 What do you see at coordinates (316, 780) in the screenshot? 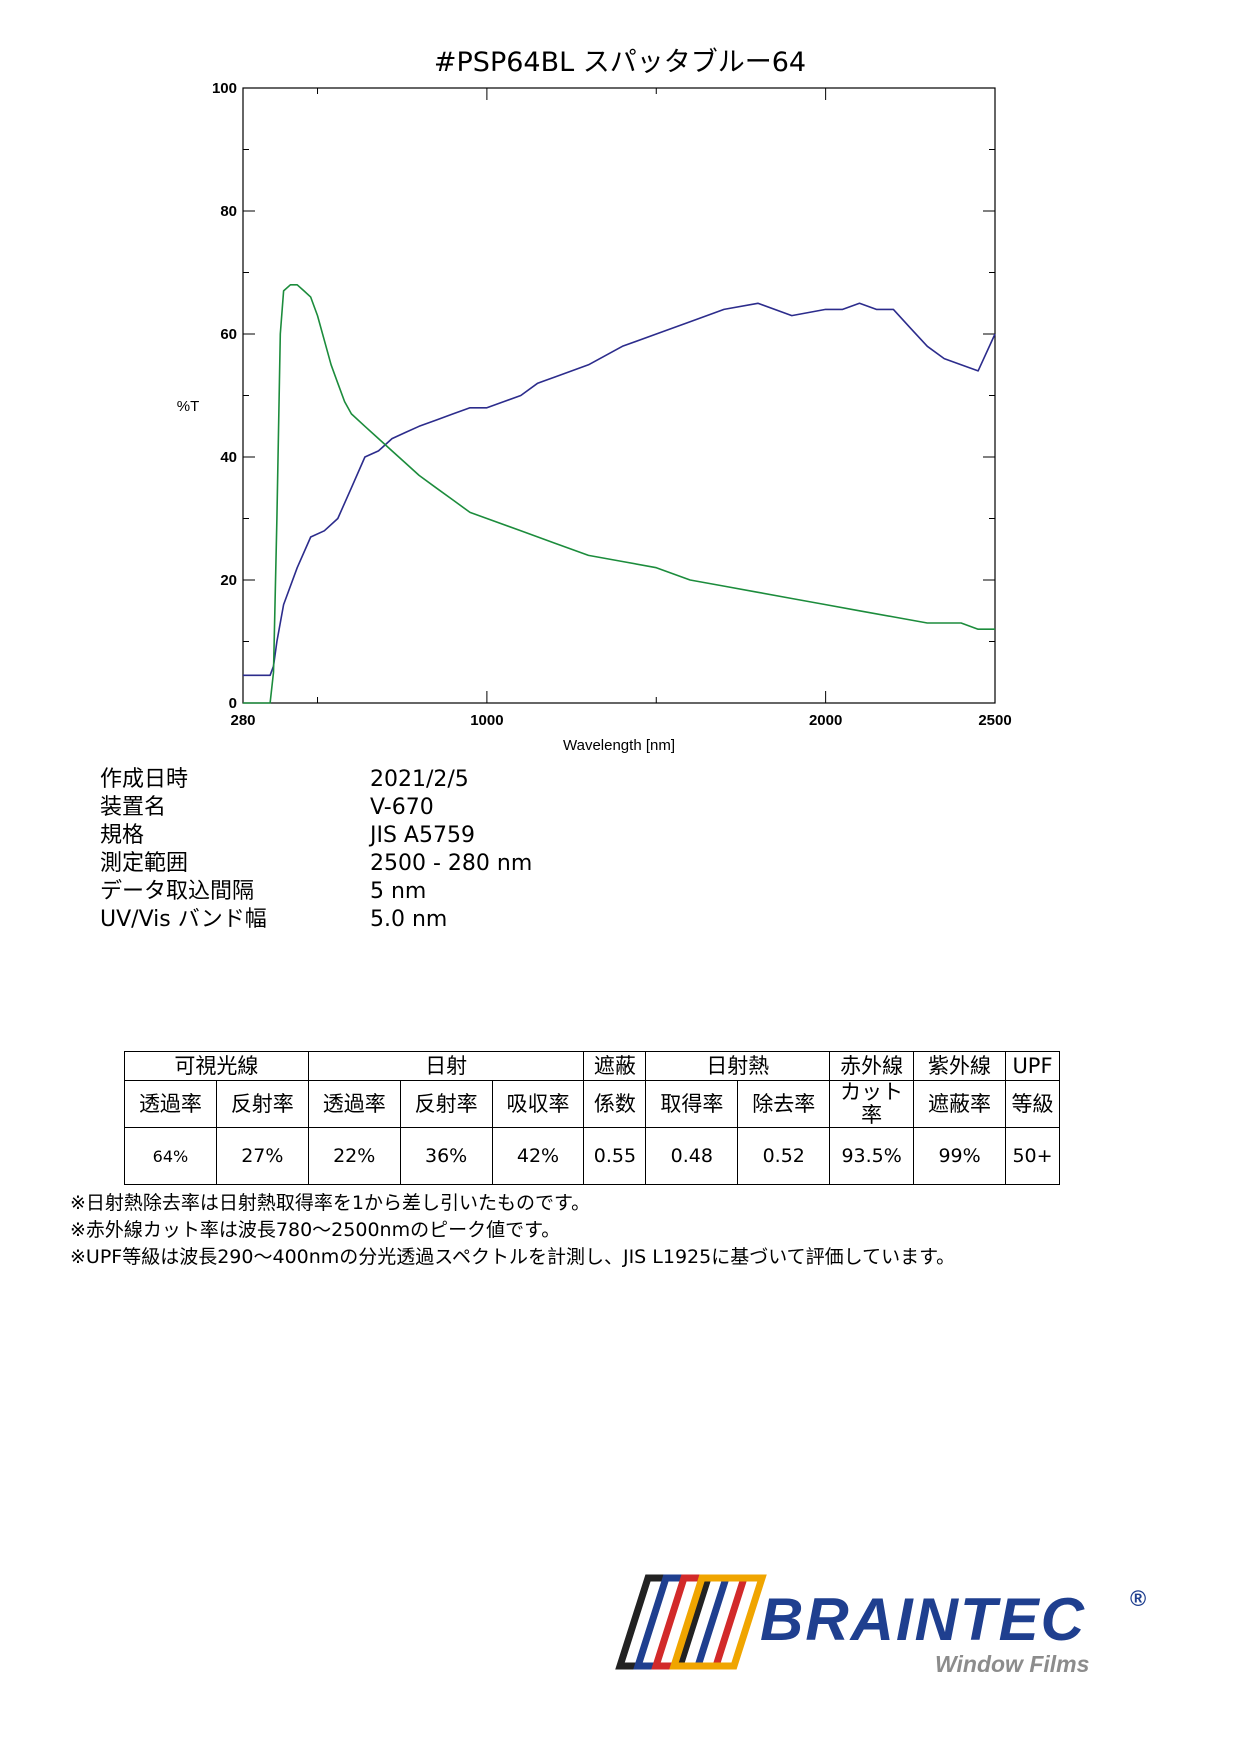
I see `meta-row: 作成日時 2021/2/5` at bounding box center [316, 780].